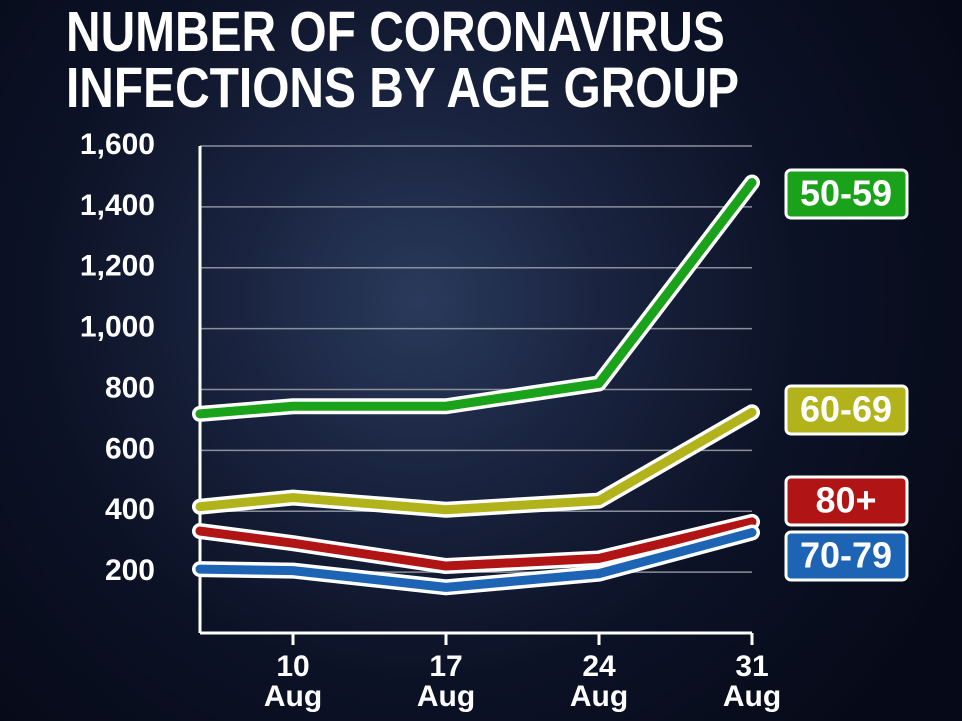 Image resolution: width=962 pixels, height=721 pixels. I want to click on y-tick-label: 800, so click(130, 387).